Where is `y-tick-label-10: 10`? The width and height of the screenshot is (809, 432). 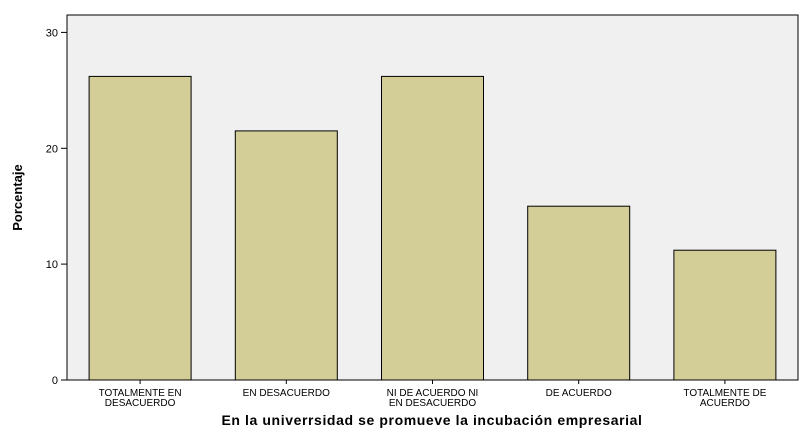 y-tick-label-10: 10 is located at coordinates (52, 265).